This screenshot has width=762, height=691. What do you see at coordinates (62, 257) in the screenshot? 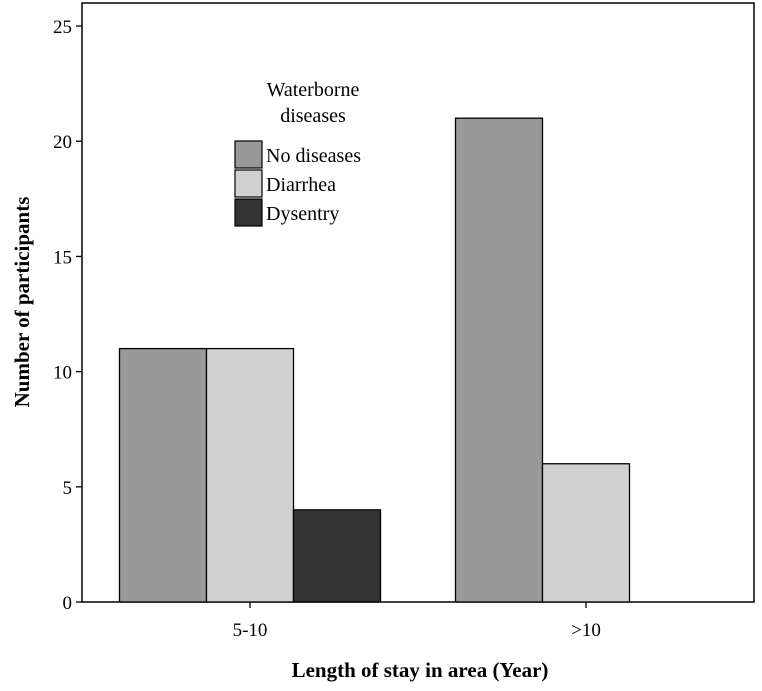
I see `y-tick-label: 15` at bounding box center [62, 257].